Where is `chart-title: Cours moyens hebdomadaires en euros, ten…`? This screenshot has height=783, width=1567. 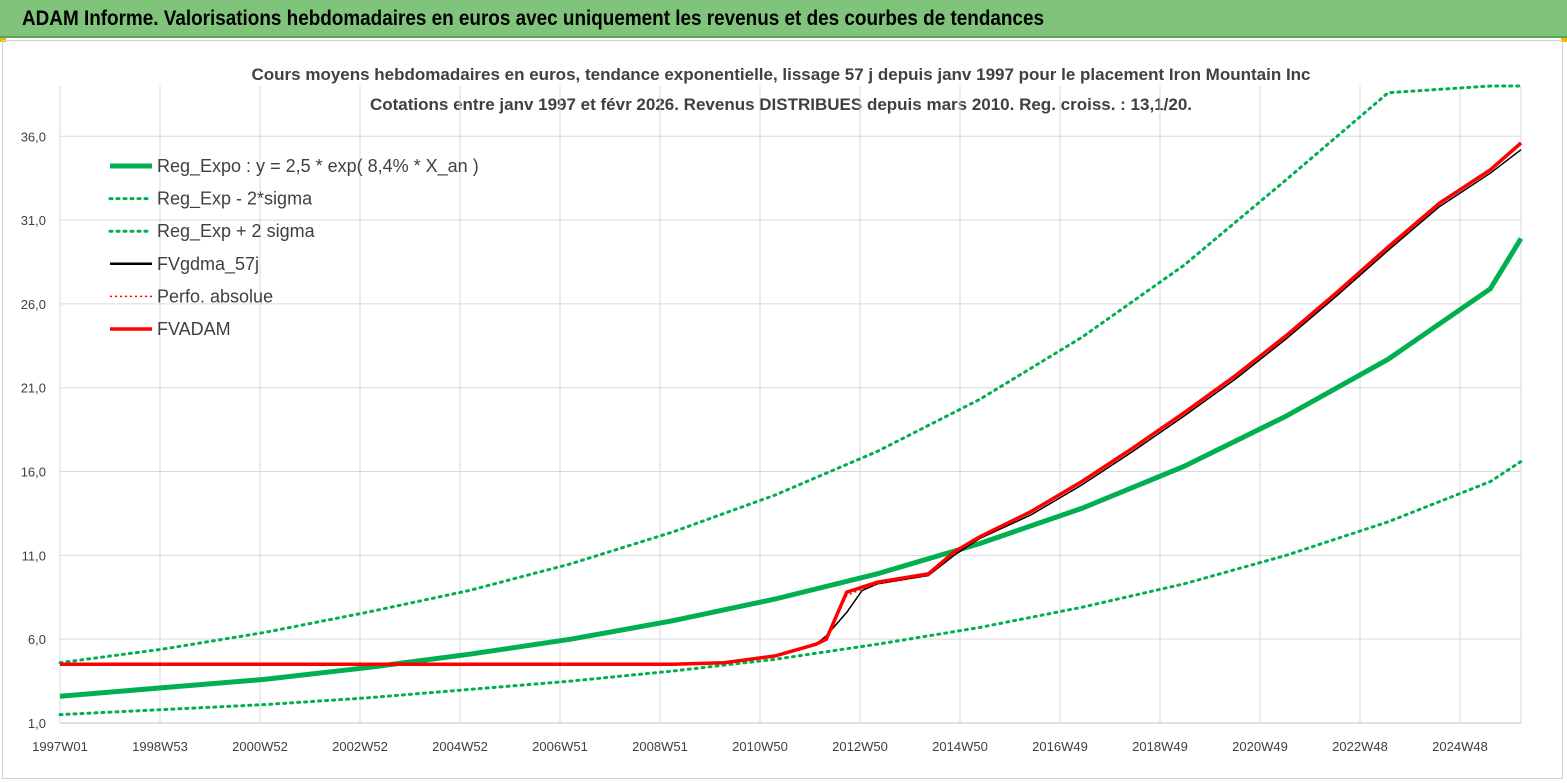 chart-title: Cours moyens hebdomadaires en euros, ten… is located at coordinates (780, 74).